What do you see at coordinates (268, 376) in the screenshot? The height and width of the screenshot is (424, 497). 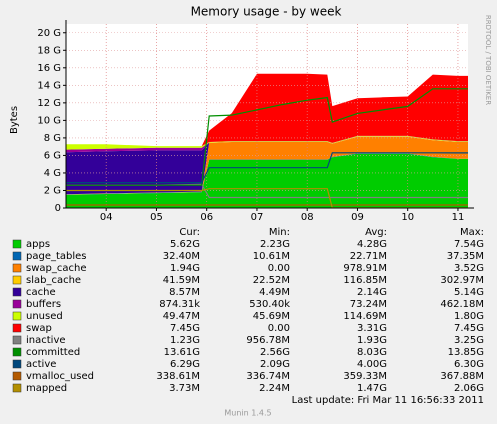 I see `legend-value: 336.74M` at bounding box center [268, 376].